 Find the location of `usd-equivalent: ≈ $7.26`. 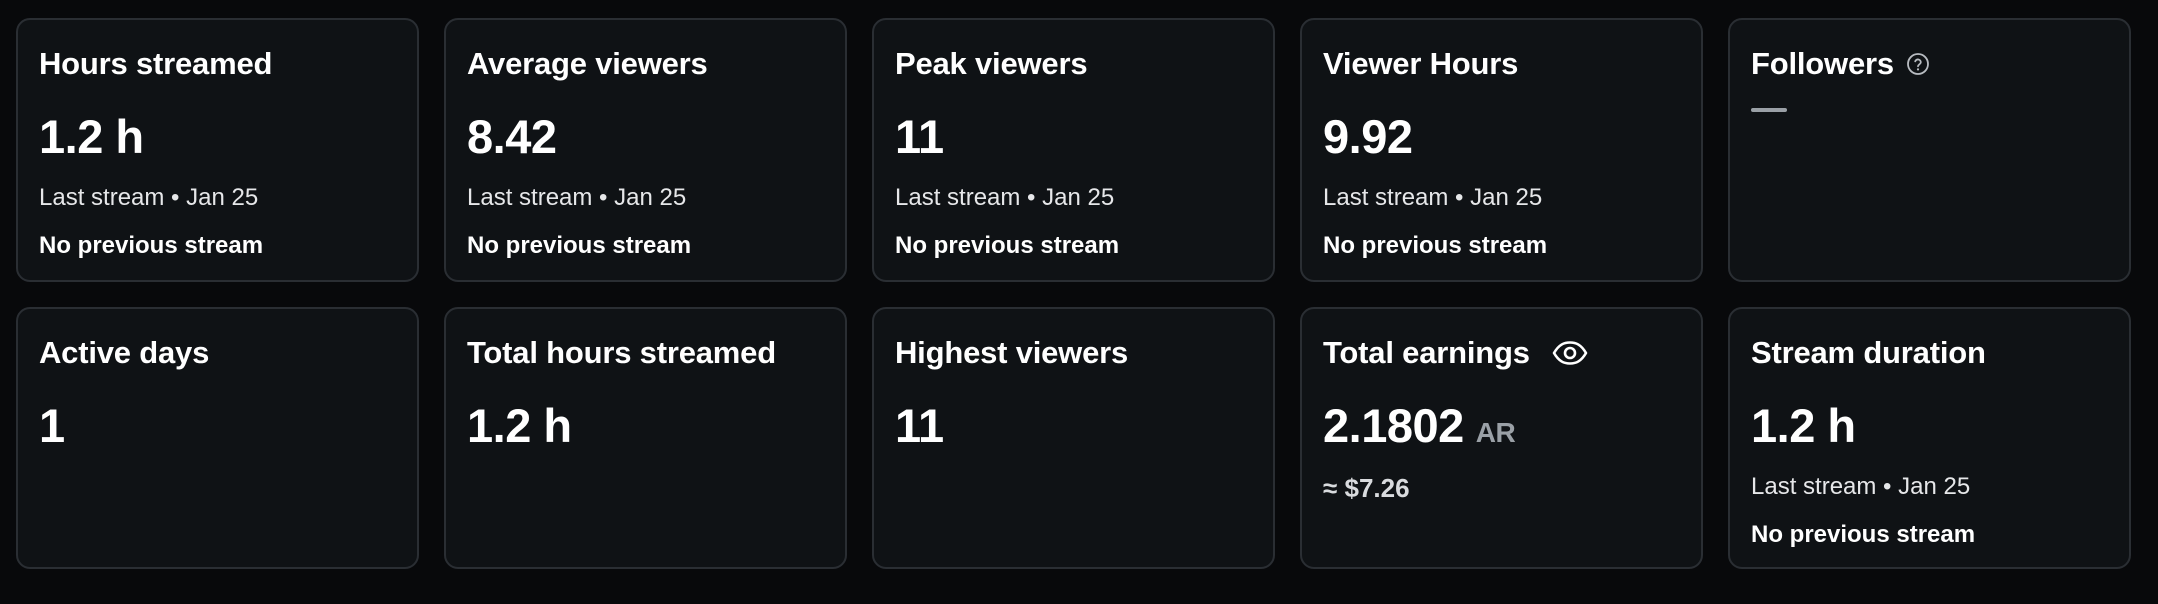

usd-equivalent: ≈ $7.26 is located at coordinates (1366, 488).